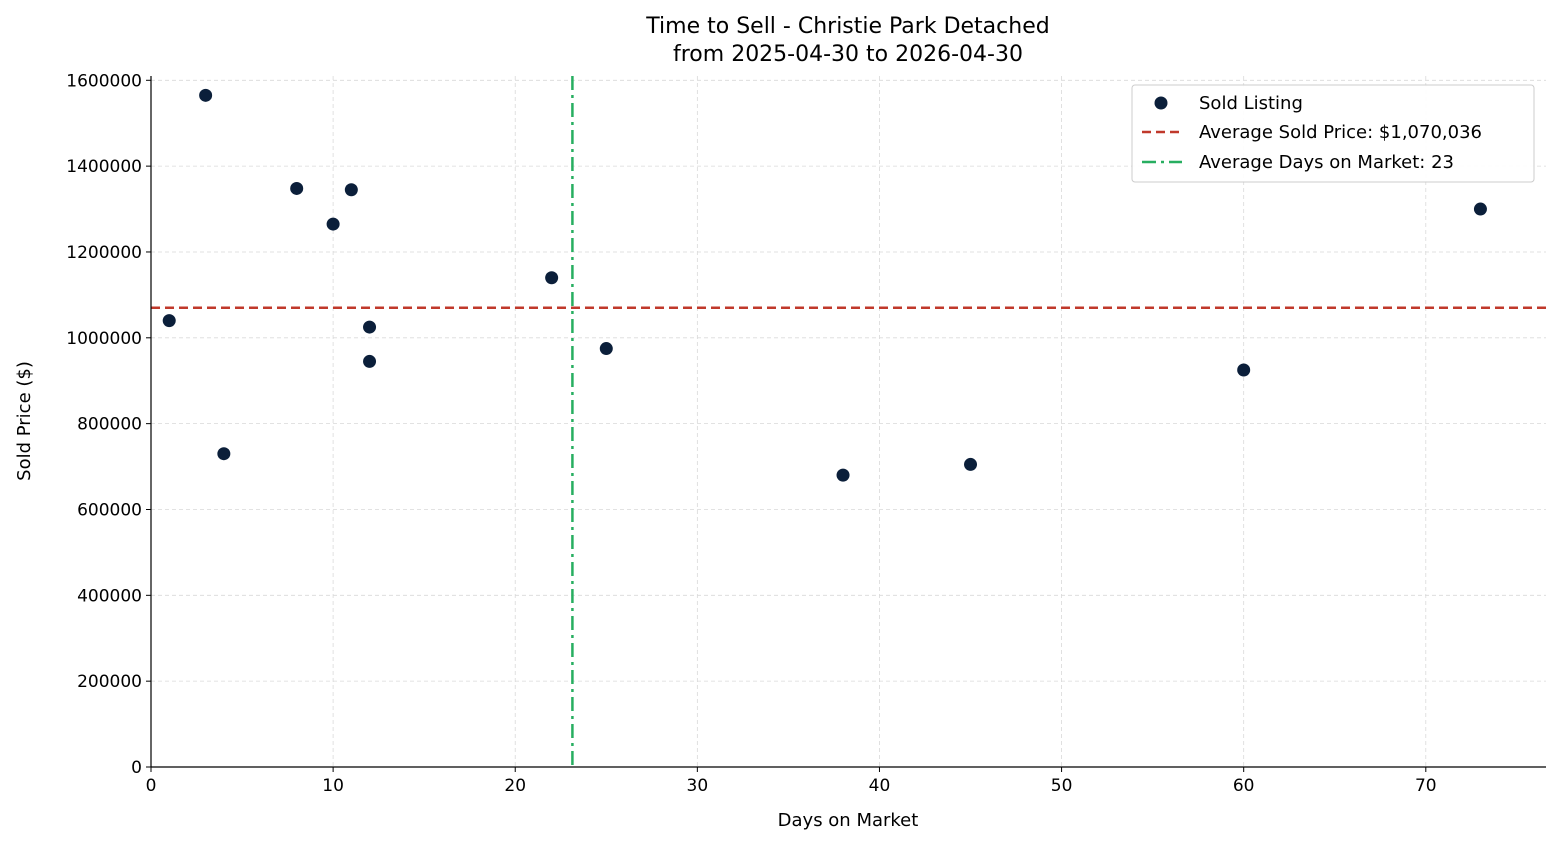 Image resolution: width=1560 pixels, height=845 pixels. I want to click on x-tick-label: 10, so click(333, 786).